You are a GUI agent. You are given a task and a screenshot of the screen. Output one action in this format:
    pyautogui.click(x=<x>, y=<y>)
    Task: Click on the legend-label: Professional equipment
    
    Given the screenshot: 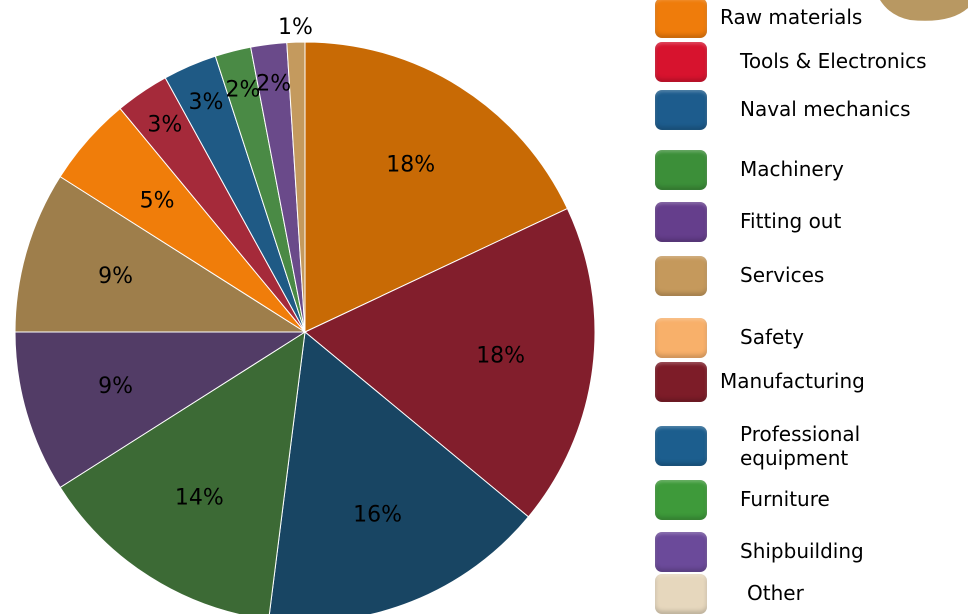 What is the action you would take?
    pyautogui.click(x=800, y=446)
    